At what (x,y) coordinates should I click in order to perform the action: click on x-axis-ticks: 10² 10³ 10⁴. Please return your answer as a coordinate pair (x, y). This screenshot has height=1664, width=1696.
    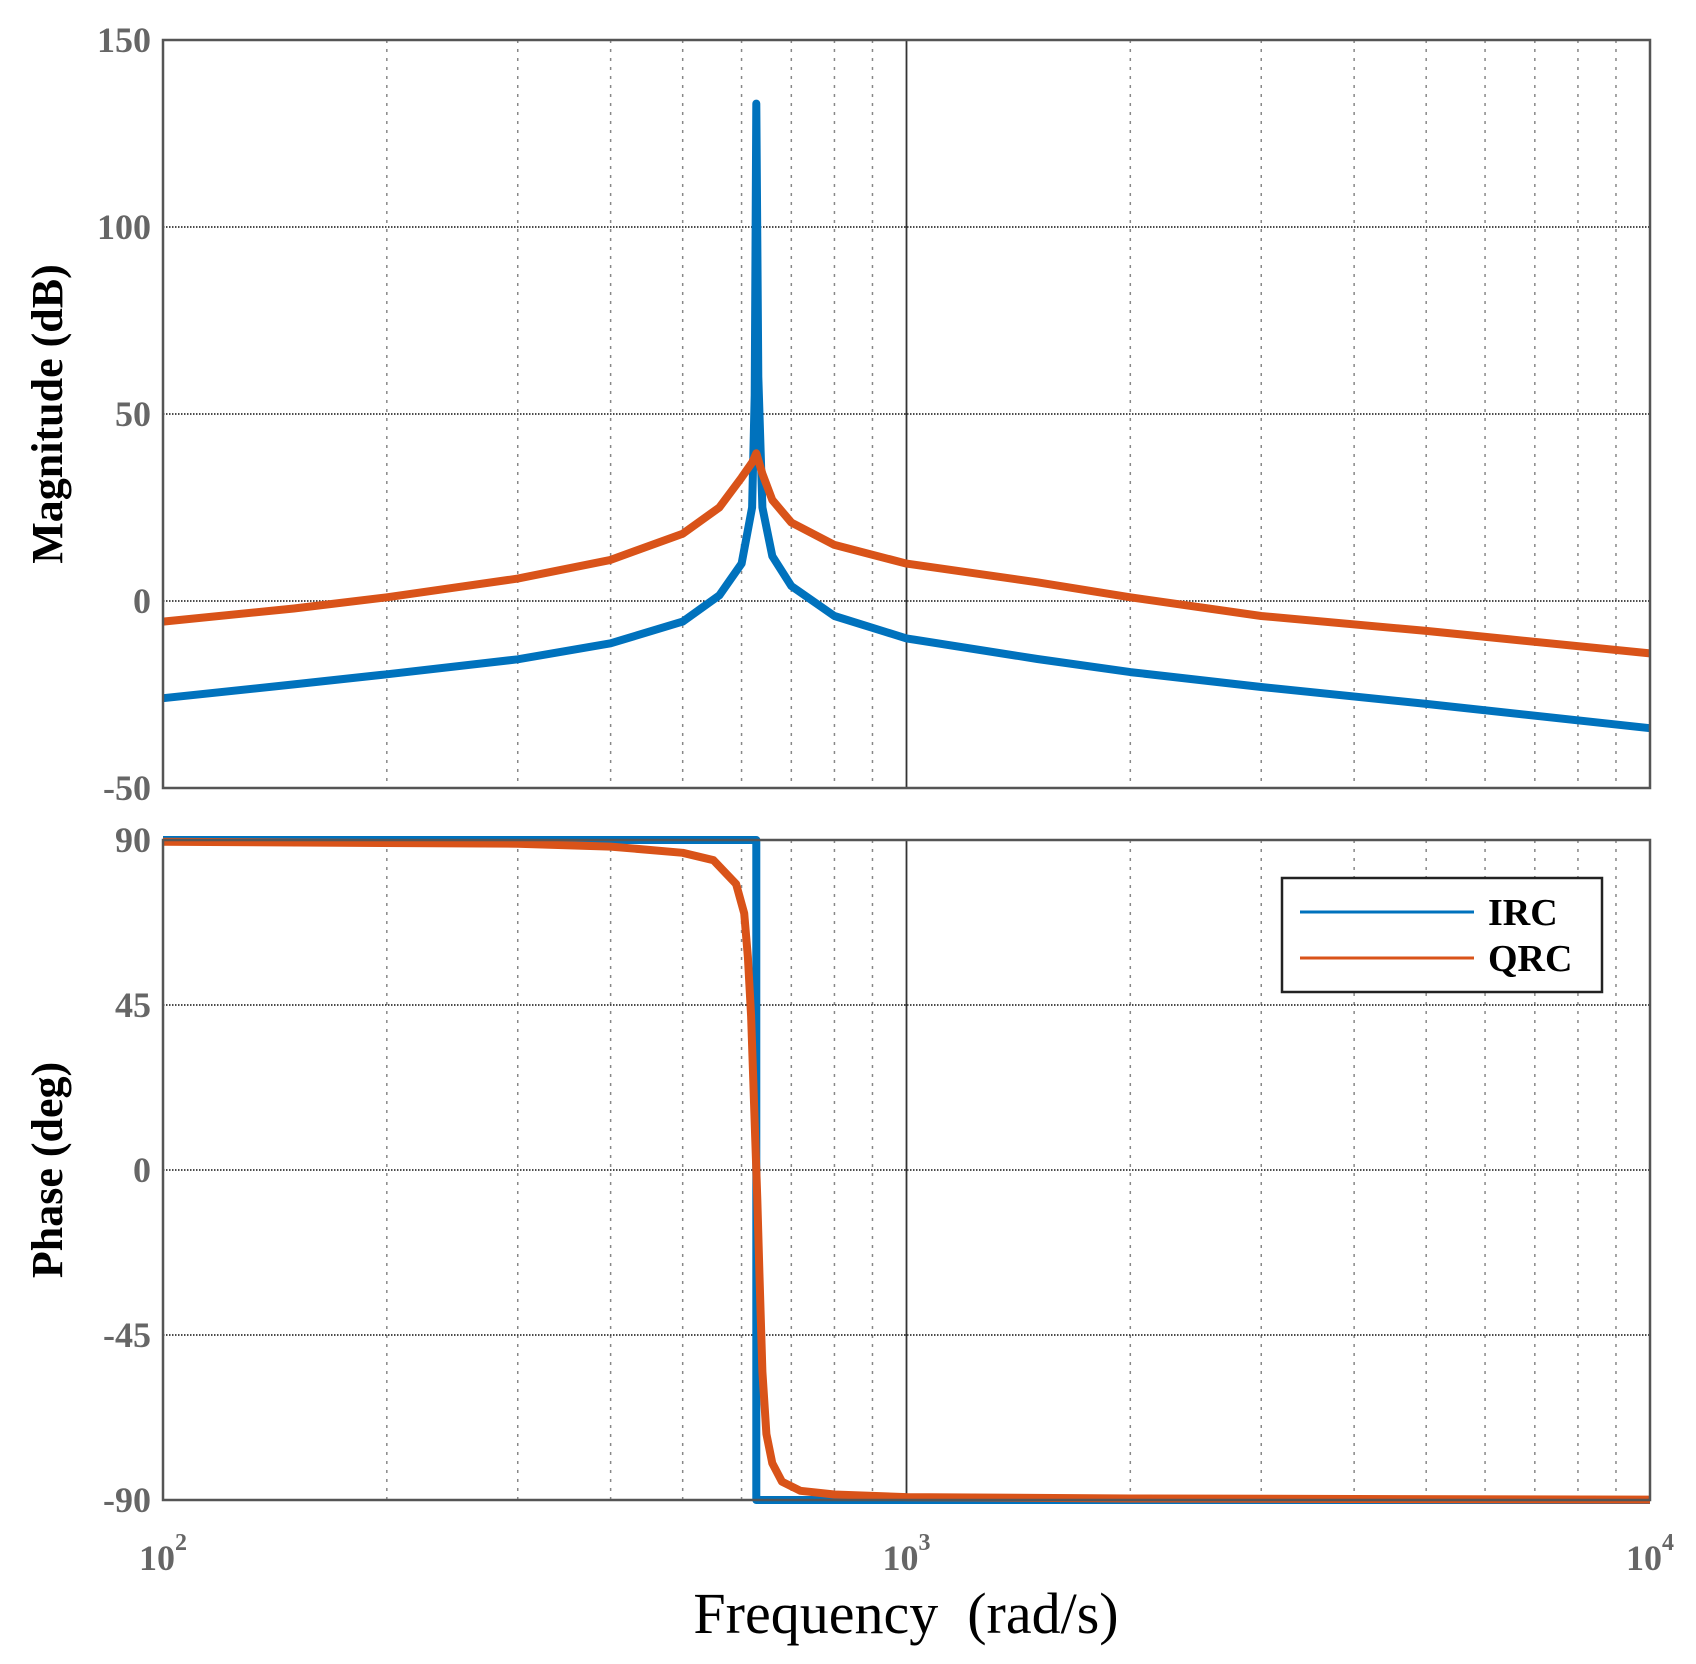
    Looking at the image, I should click on (906, 1554).